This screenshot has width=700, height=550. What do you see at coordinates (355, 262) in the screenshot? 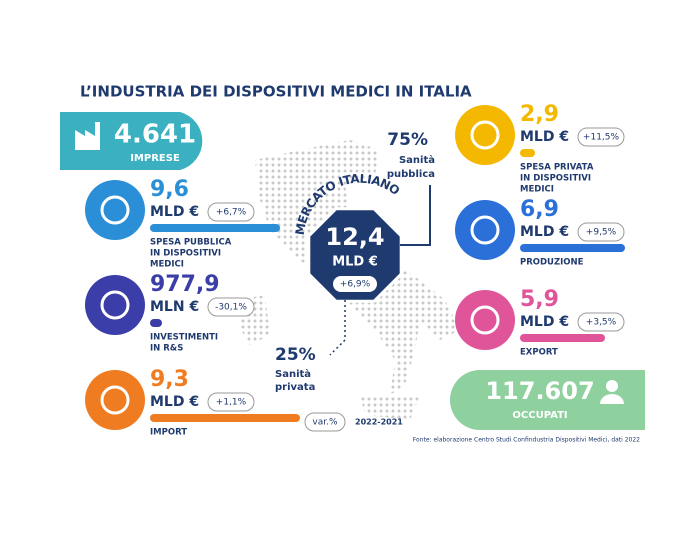
I see `market-unit: MLD €` at bounding box center [355, 262].